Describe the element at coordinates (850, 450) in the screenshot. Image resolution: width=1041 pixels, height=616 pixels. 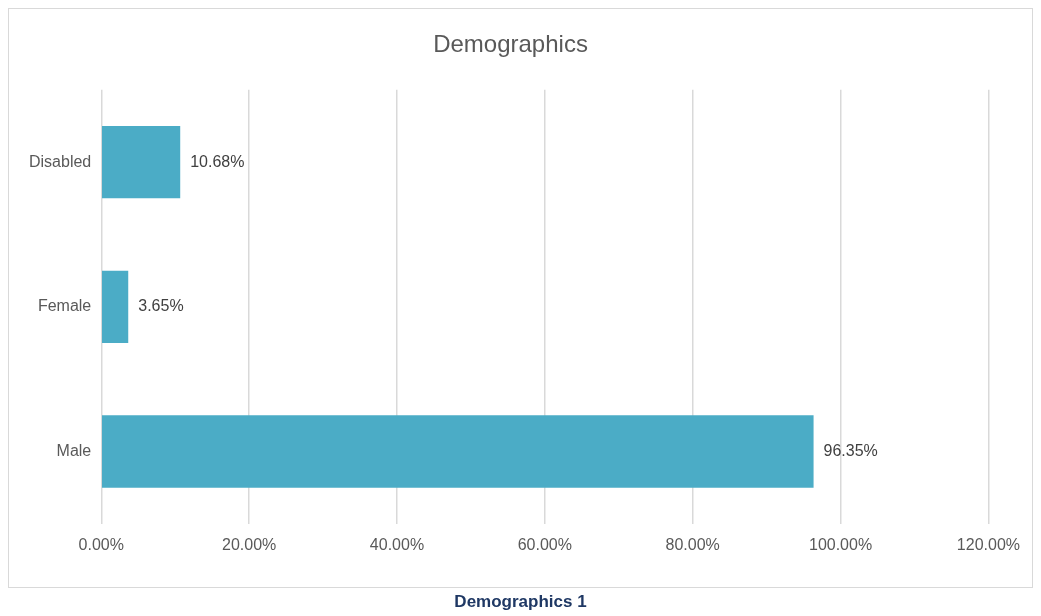
I see `data-label: 96.35%` at that location.